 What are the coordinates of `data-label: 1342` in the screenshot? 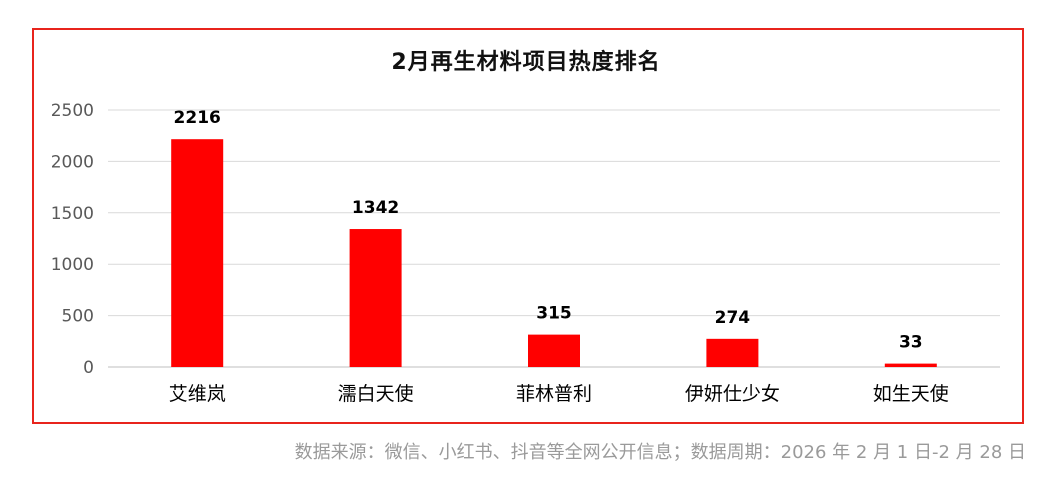 It's located at (375, 208).